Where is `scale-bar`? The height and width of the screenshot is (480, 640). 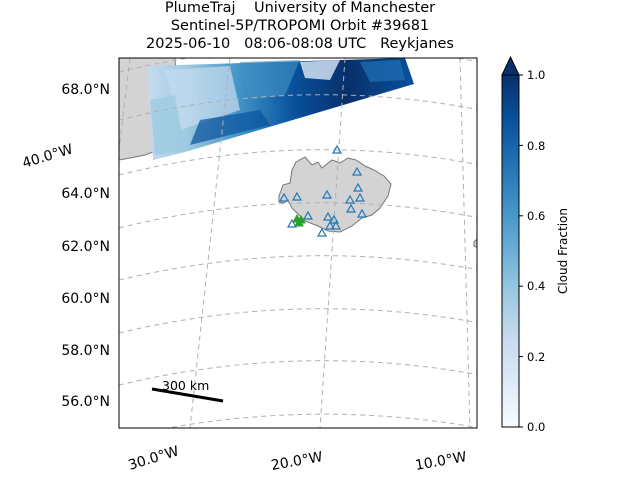 scale-bar is located at coordinates (187, 395).